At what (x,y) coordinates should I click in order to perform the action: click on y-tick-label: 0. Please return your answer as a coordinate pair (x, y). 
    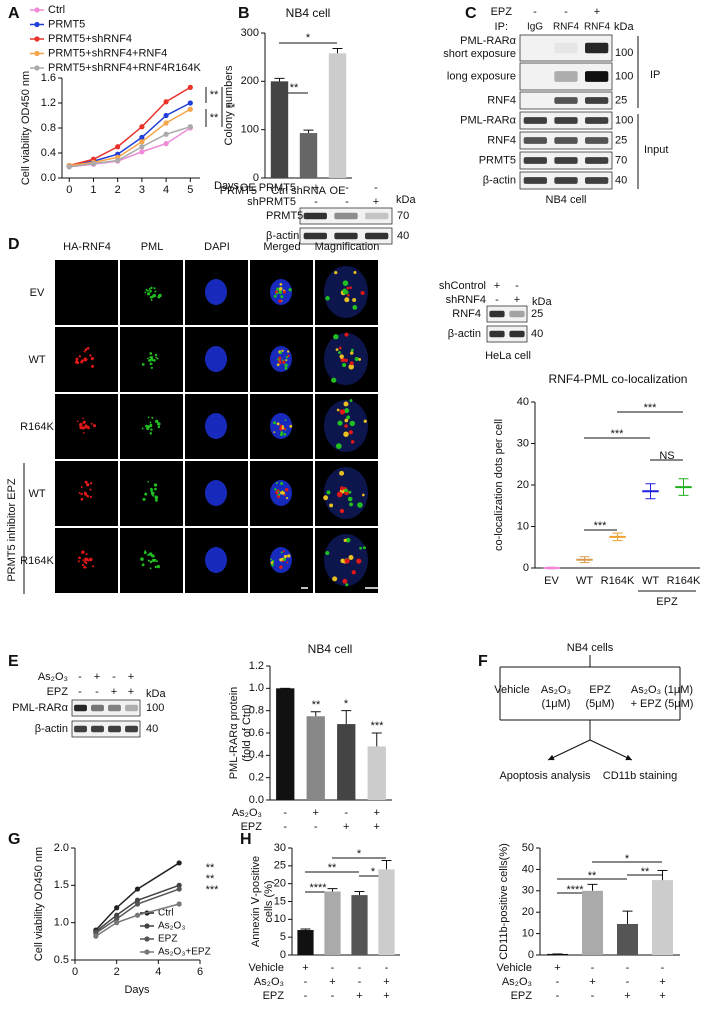
    Looking at the image, I should click on (531, 955).